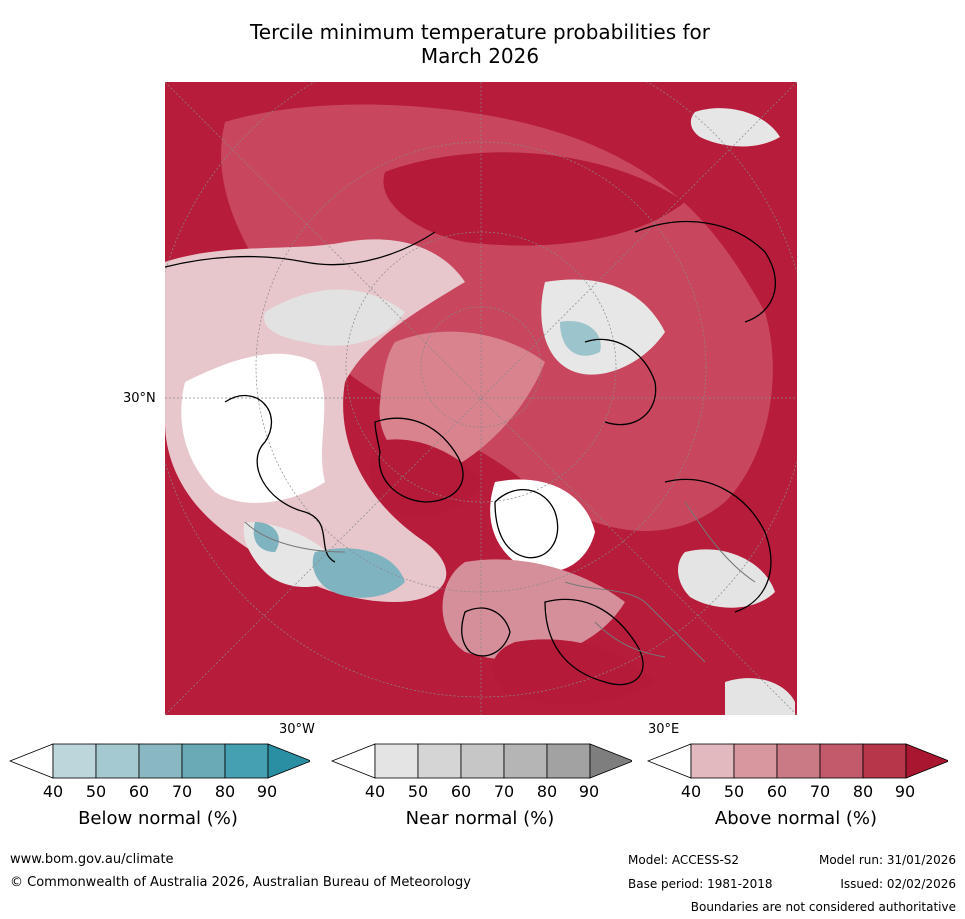 Image resolution: width=965 pixels, height=919 pixels. I want to click on base-period: Base period: 1981-2018, so click(700, 884).